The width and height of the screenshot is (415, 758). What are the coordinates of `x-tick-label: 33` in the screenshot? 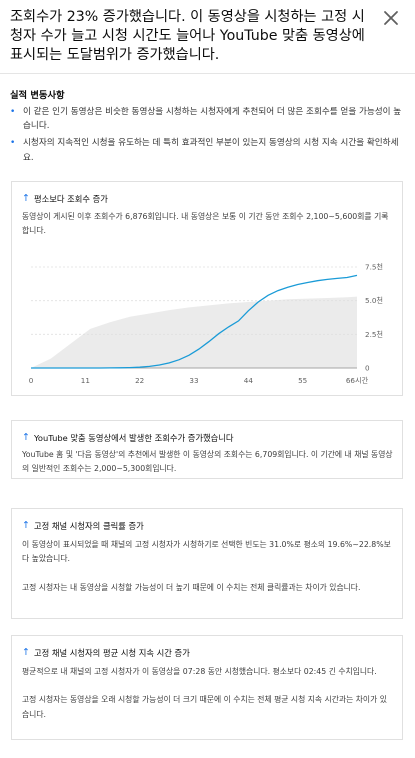 It's located at (193, 380).